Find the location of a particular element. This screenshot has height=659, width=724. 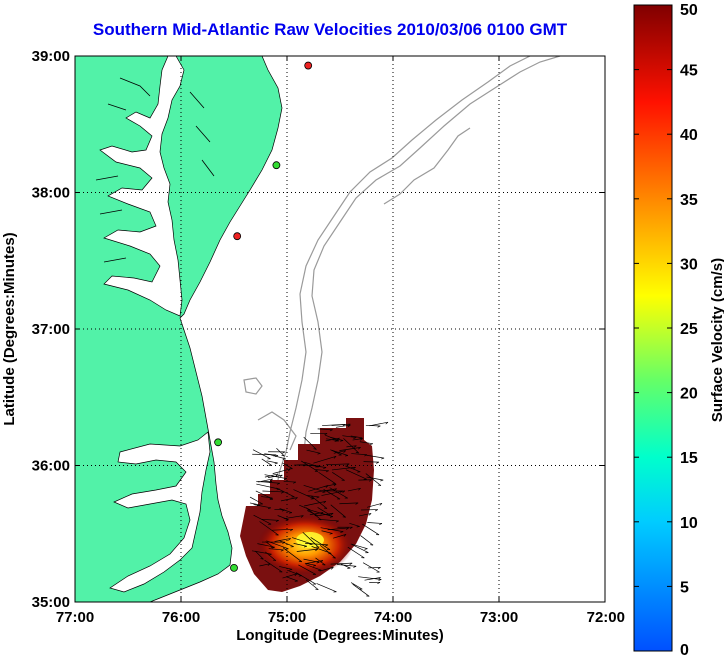

colorbar-tick-label: 25 is located at coordinates (689, 329).